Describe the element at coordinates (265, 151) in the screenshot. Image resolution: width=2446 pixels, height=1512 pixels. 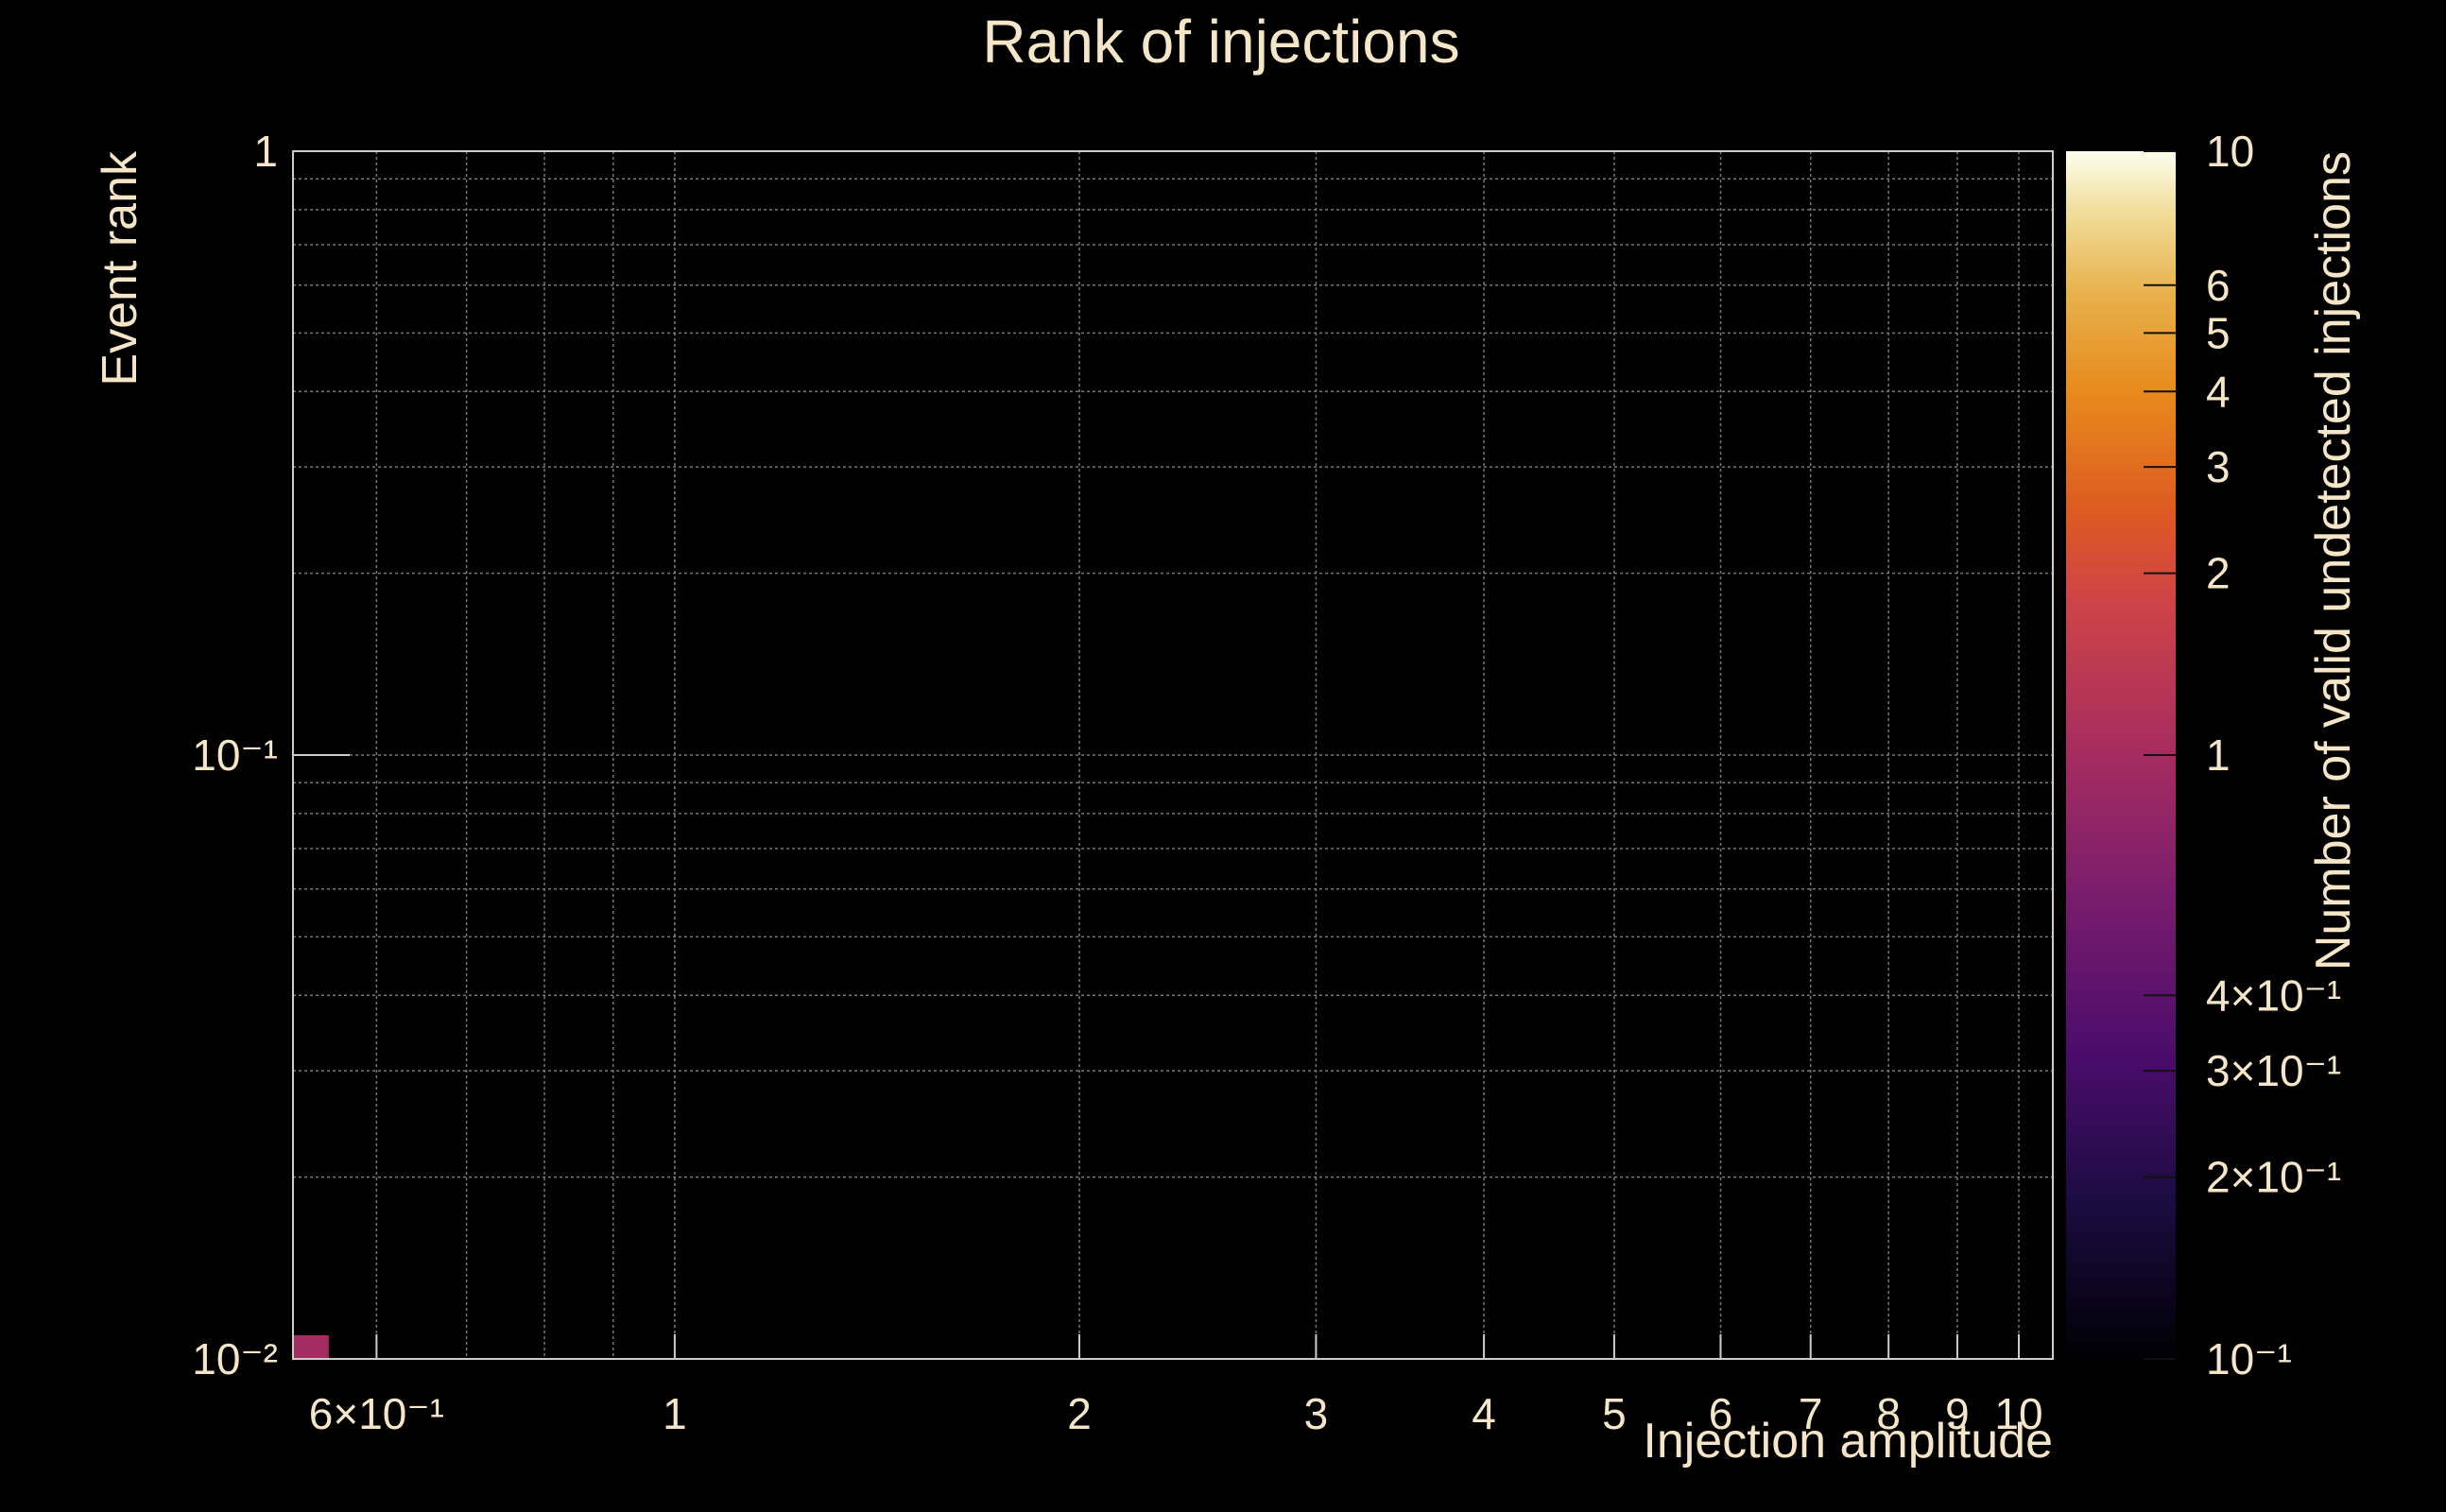
I see `y-tick-label: 1` at that location.